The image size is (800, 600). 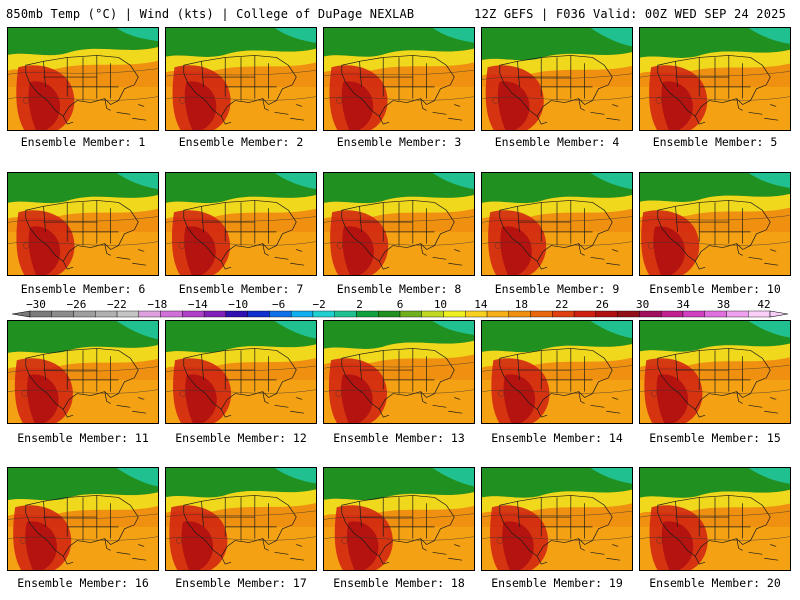 What do you see at coordinates (241, 142) in the screenshot?
I see `ensemble-member-label: Ensemble Member: 2` at bounding box center [241, 142].